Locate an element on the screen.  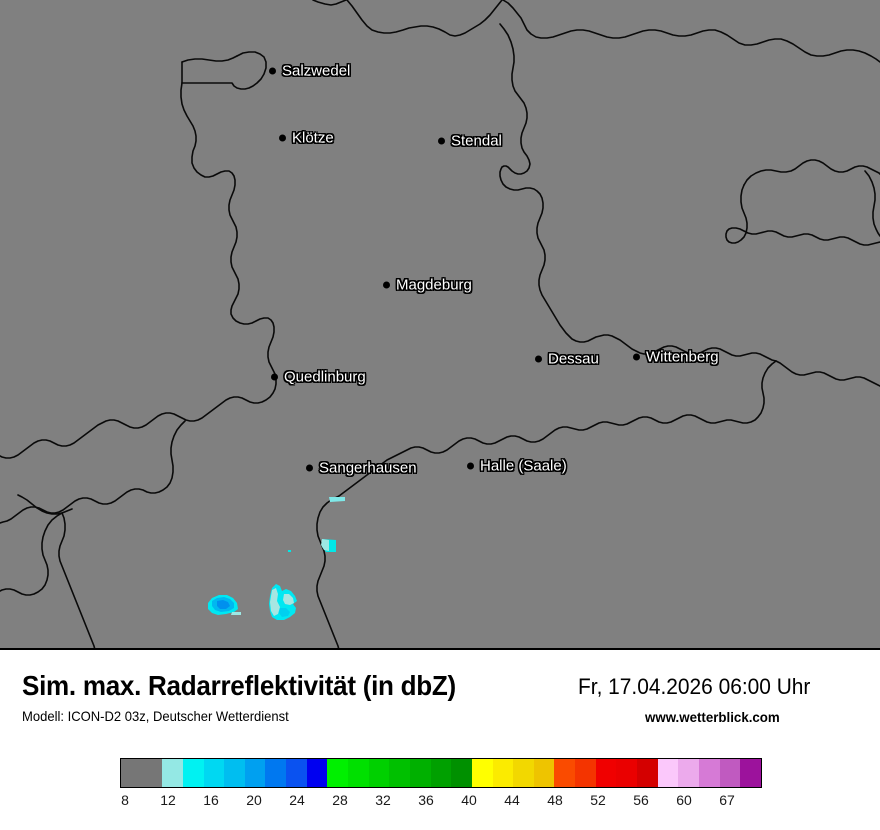
city-marker-quedlinburg: Quedlinburg is located at coordinates (318, 377).